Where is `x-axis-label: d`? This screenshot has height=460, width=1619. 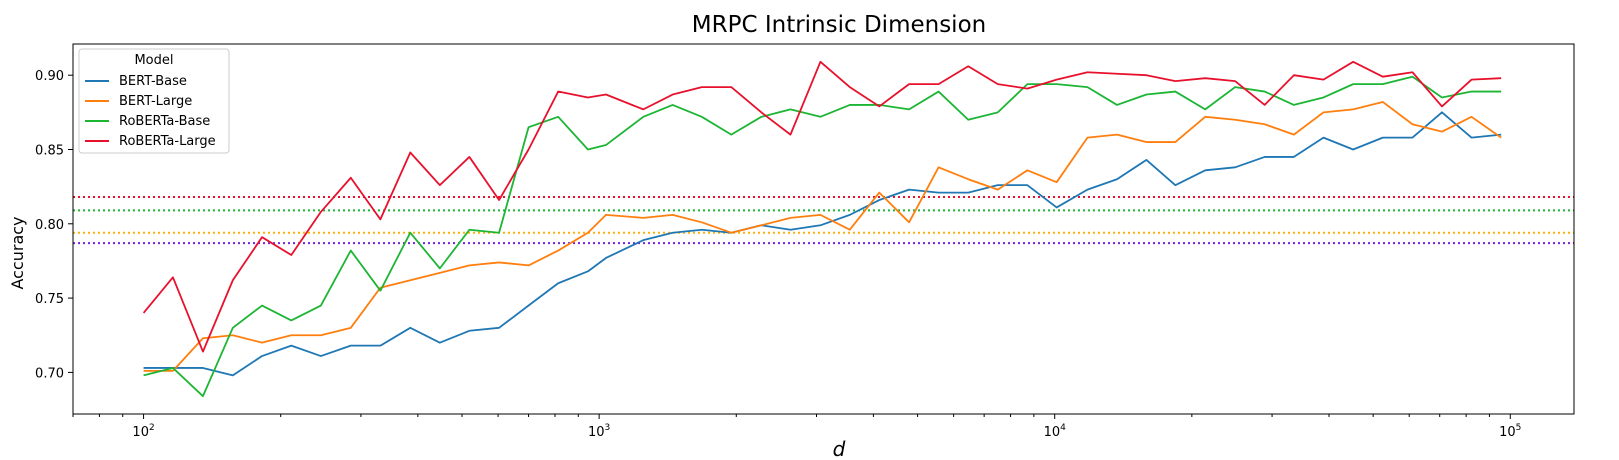
x-axis-label: d is located at coordinates (839, 448).